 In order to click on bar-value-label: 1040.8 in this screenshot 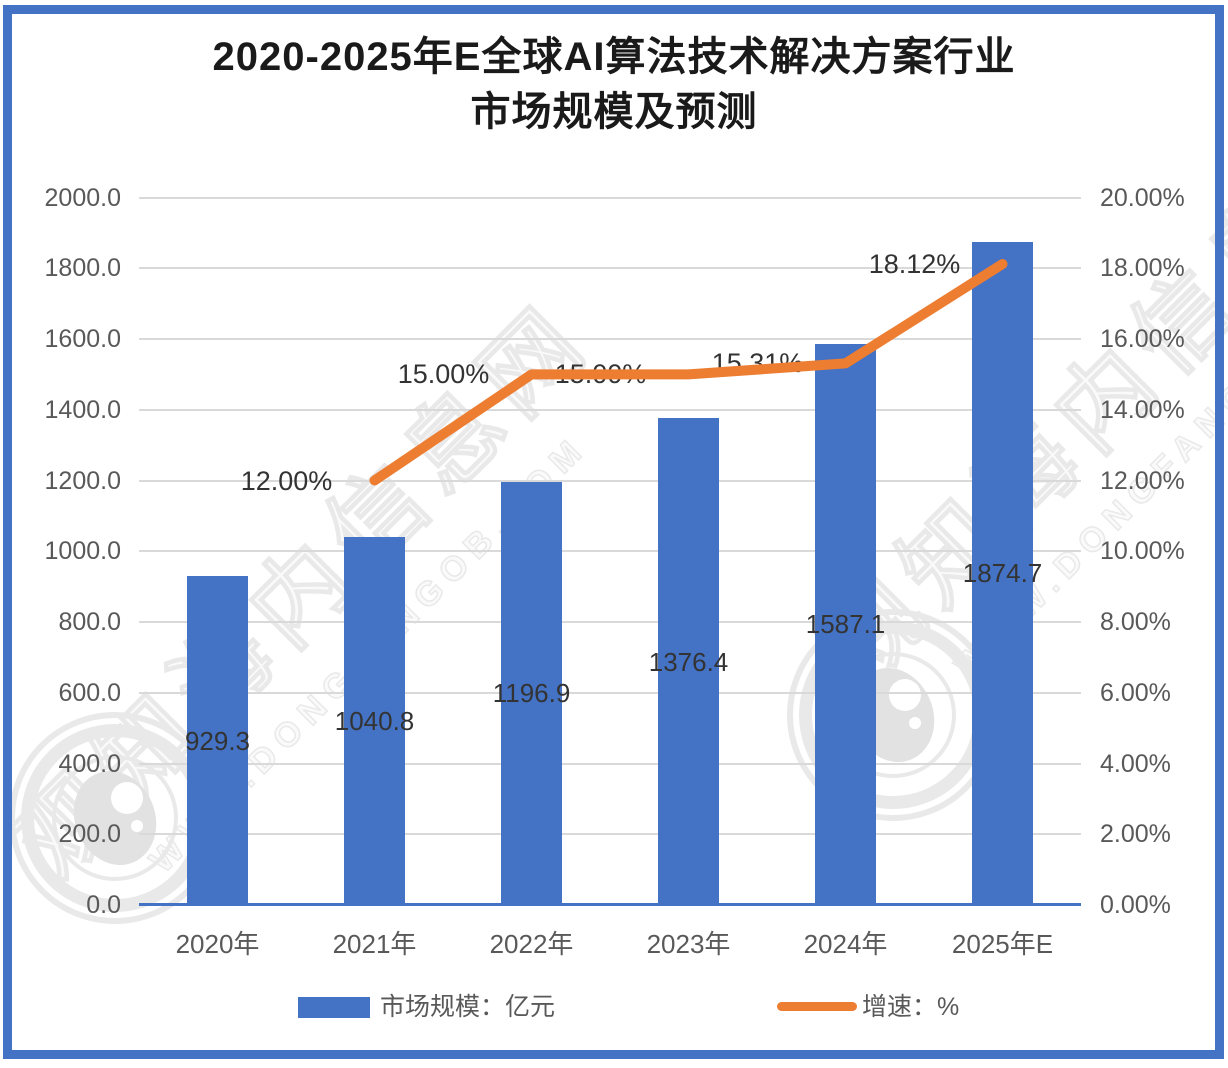, I will do `click(374, 720)`.